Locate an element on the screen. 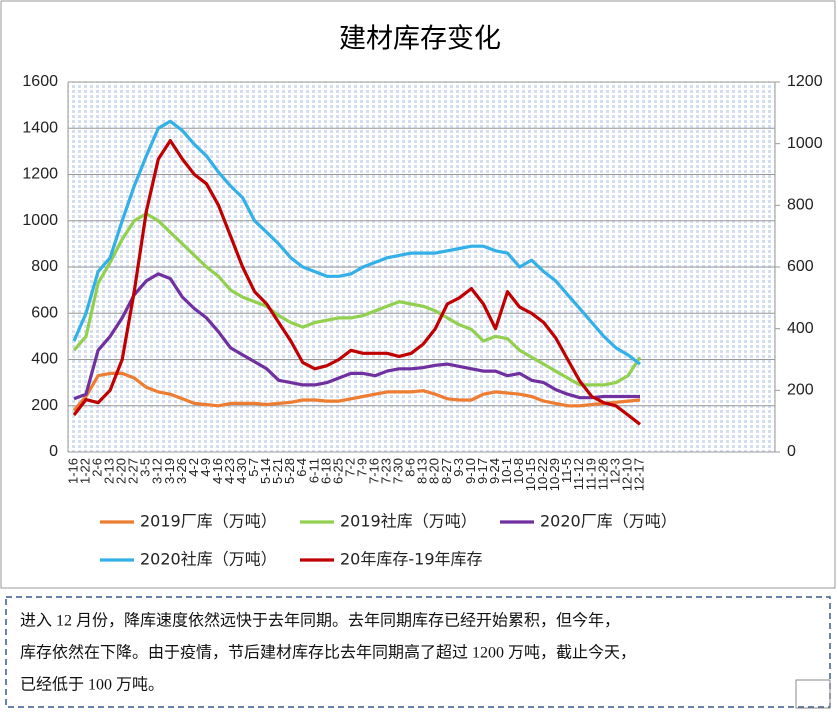 This screenshot has width=838, height=715. x-tick-label: 5-28 is located at coordinates (289, 471).